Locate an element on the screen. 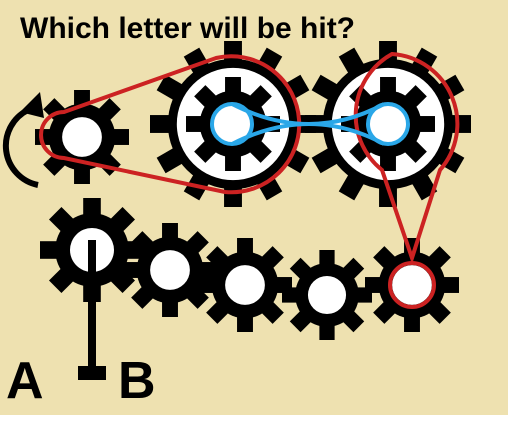 The width and height of the screenshot is (508, 439). red-belt-loop is located at coordinates (406, 180).